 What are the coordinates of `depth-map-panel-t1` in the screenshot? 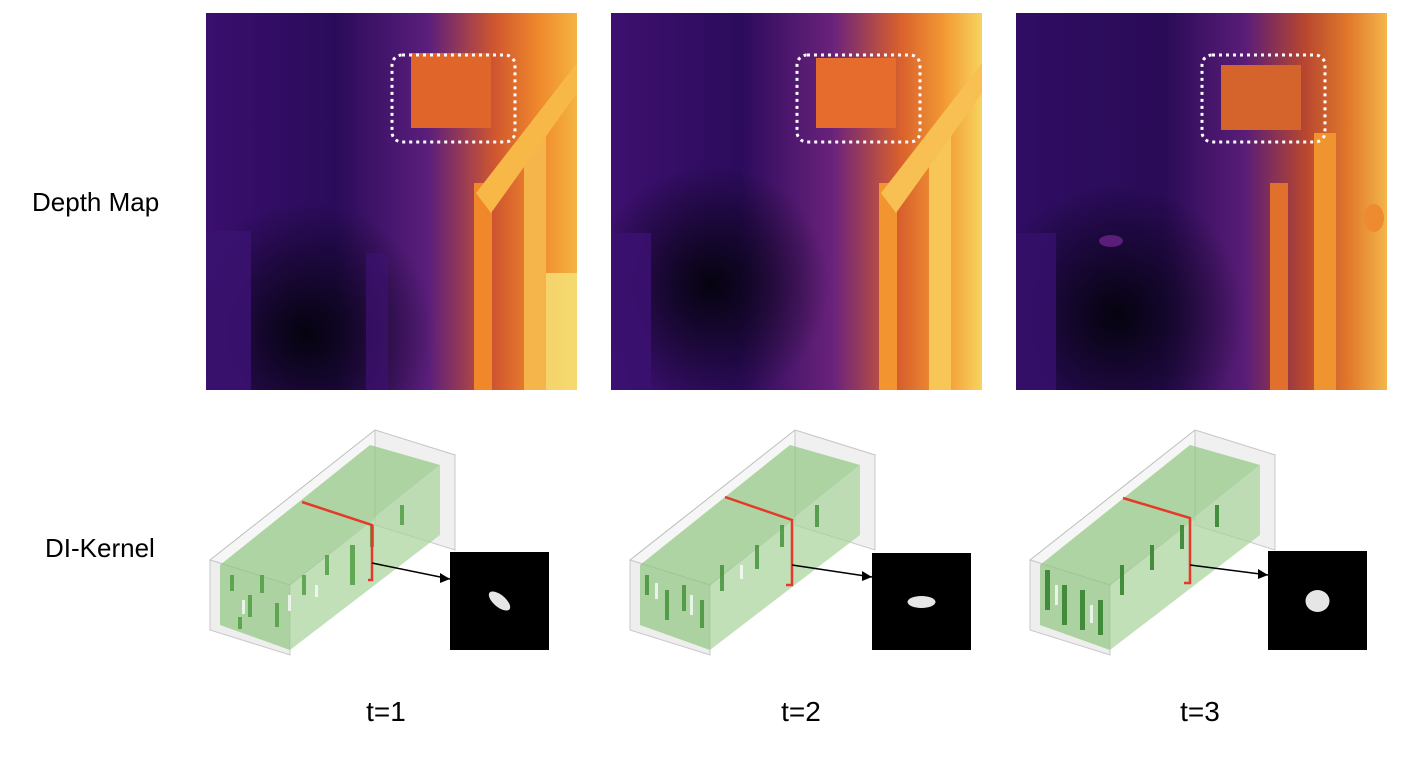 It's located at (391, 201).